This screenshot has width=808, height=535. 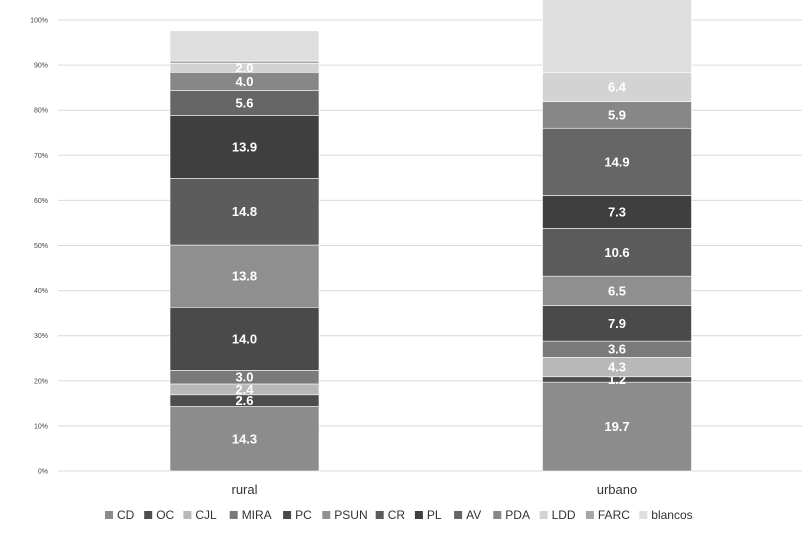 I want to click on legend-item-av: AV, so click(x=467, y=515).